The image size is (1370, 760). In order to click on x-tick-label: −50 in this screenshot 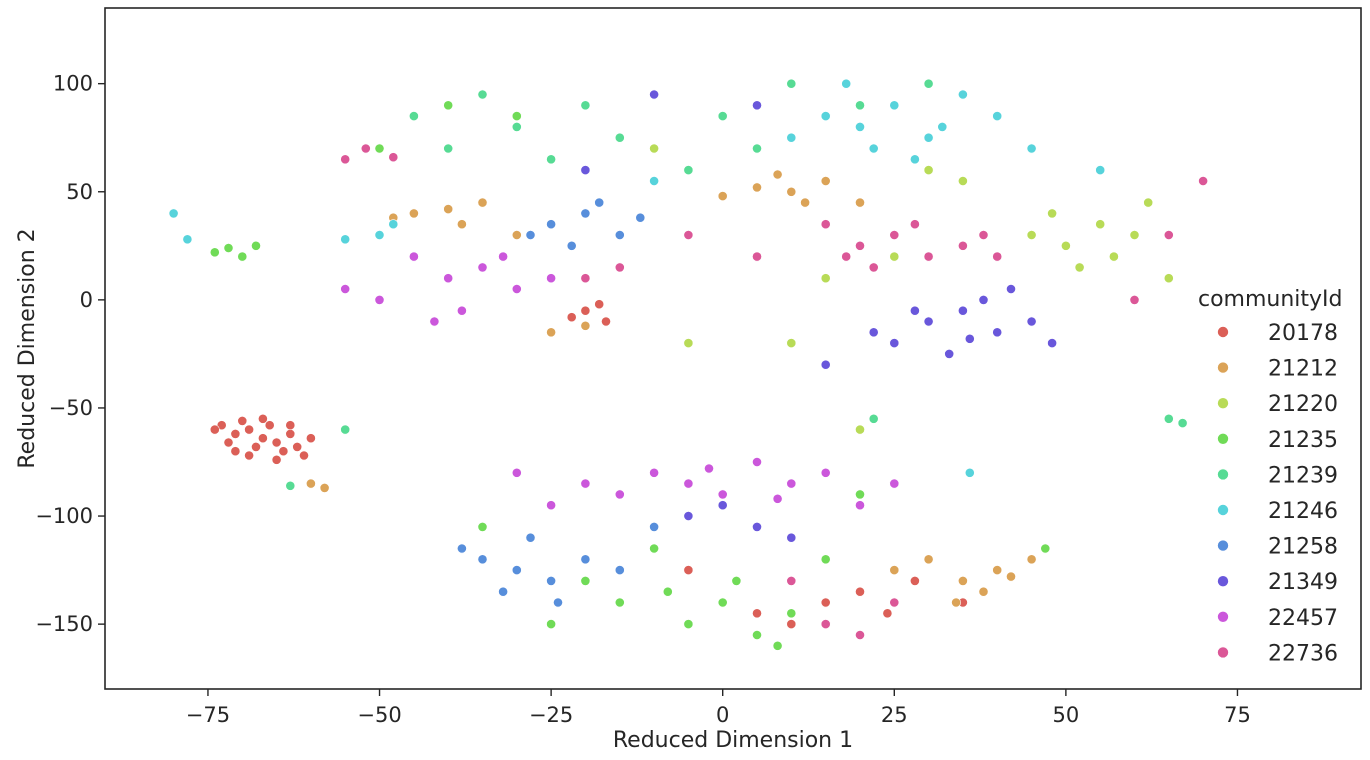, I will do `click(379, 715)`.